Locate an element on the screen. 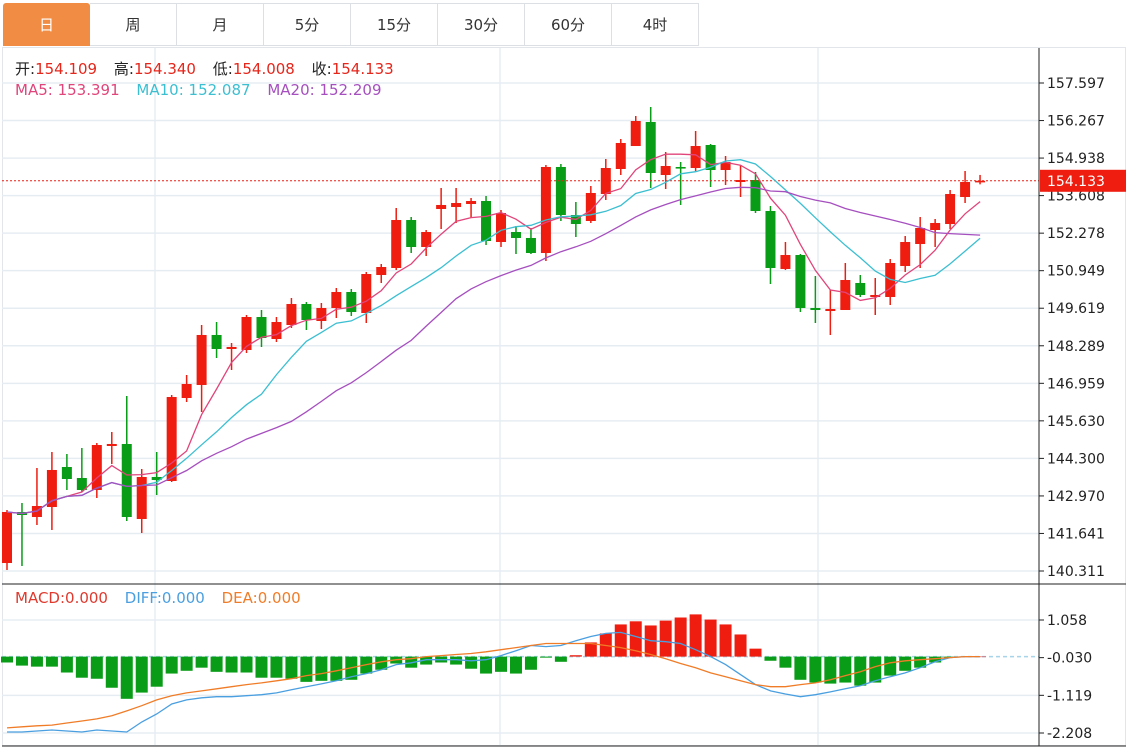 The image size is (1140, 750). tab-month: 月 is located at coordinates (220, 24).